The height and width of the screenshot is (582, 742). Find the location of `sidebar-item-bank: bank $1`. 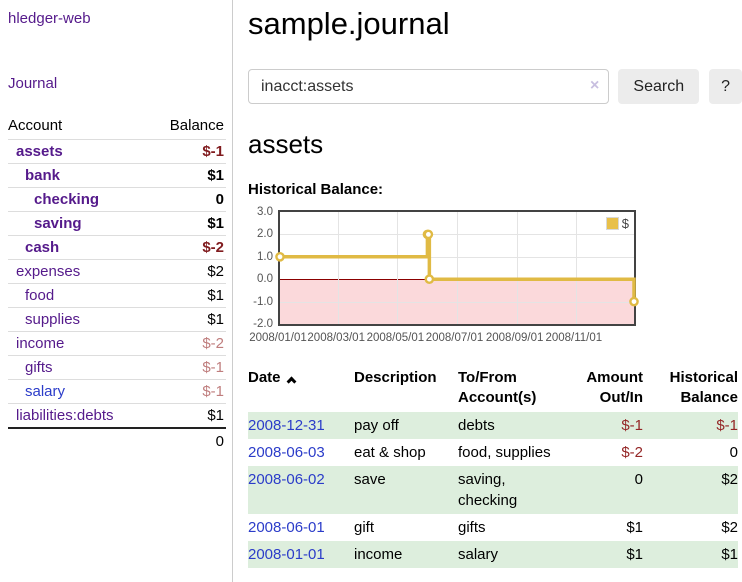

sidebar-item-bank: bank $1 is located at coordinates (117, 175).